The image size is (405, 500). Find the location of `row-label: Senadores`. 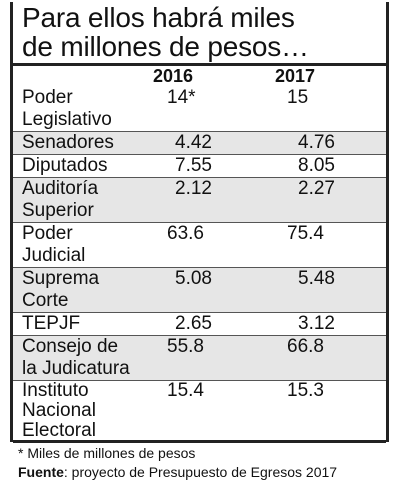

row-label: Senadores is located at coordinates (68, 142).